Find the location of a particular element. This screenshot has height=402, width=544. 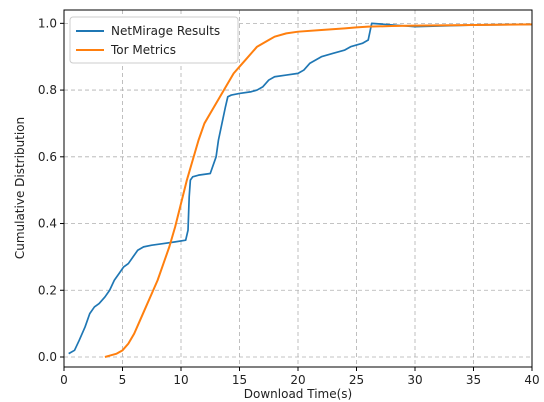

x-tick-label: 0 is located at coordinates (64, 380).